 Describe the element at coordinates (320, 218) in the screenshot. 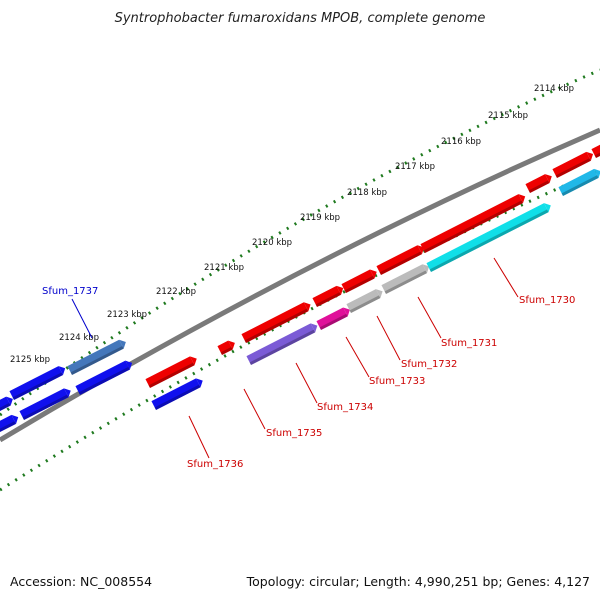

I see `tick-label: 2119 kbp` at that location.